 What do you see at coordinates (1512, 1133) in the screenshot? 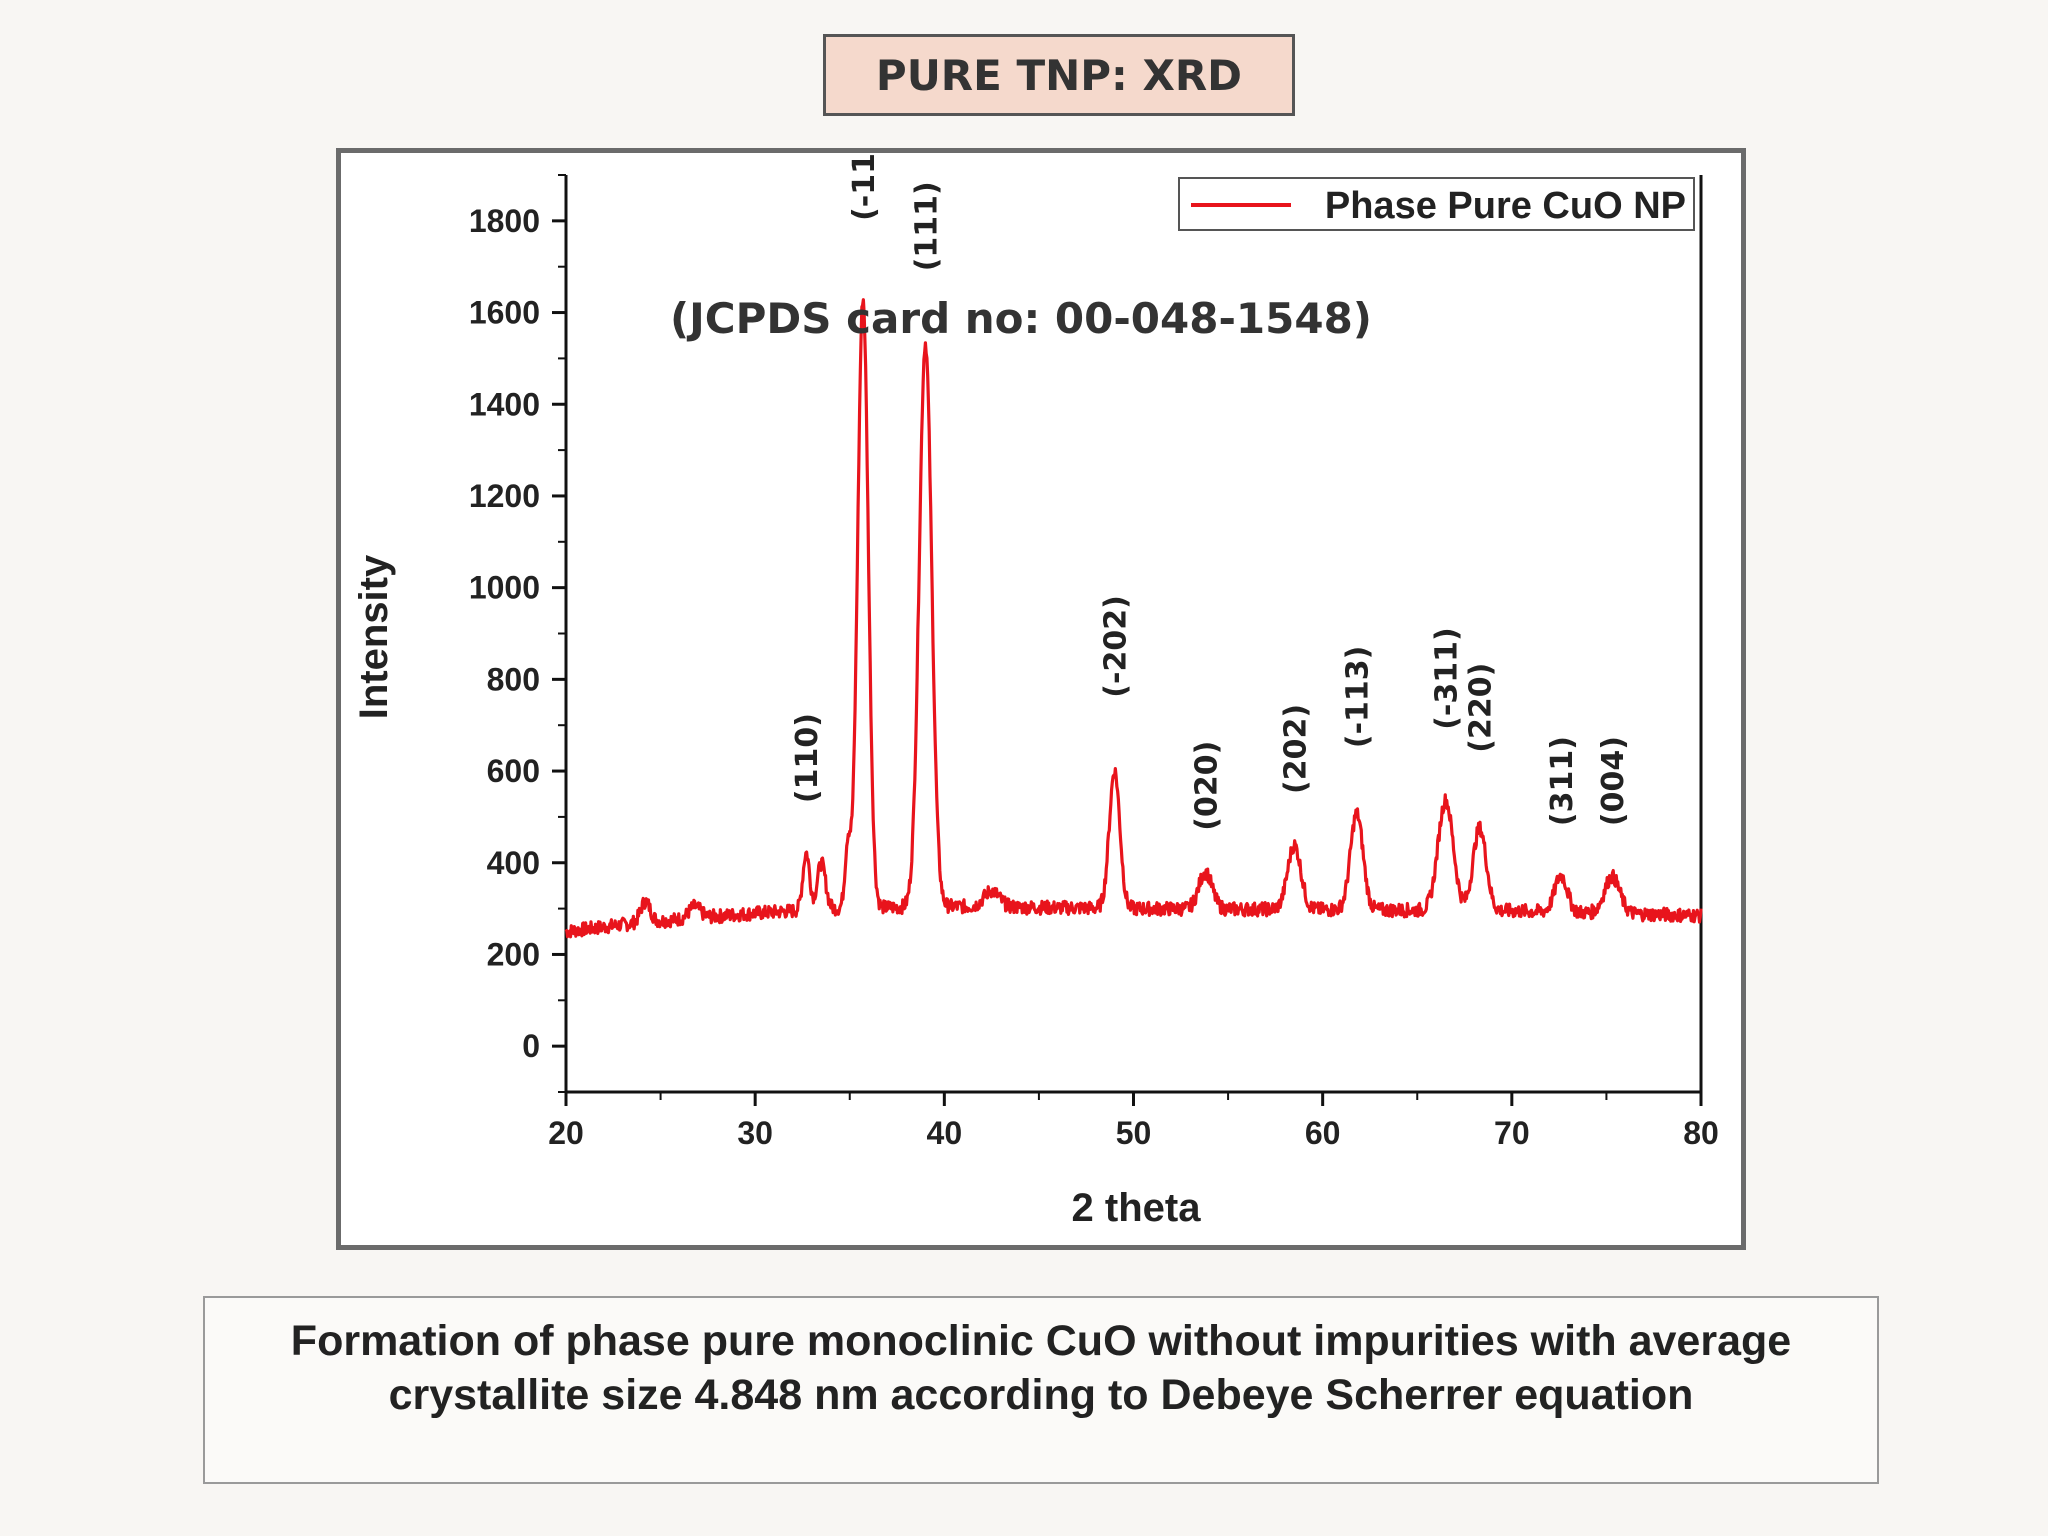
I see `x-tick-label: 70` at bounding box center [1512, 1133].